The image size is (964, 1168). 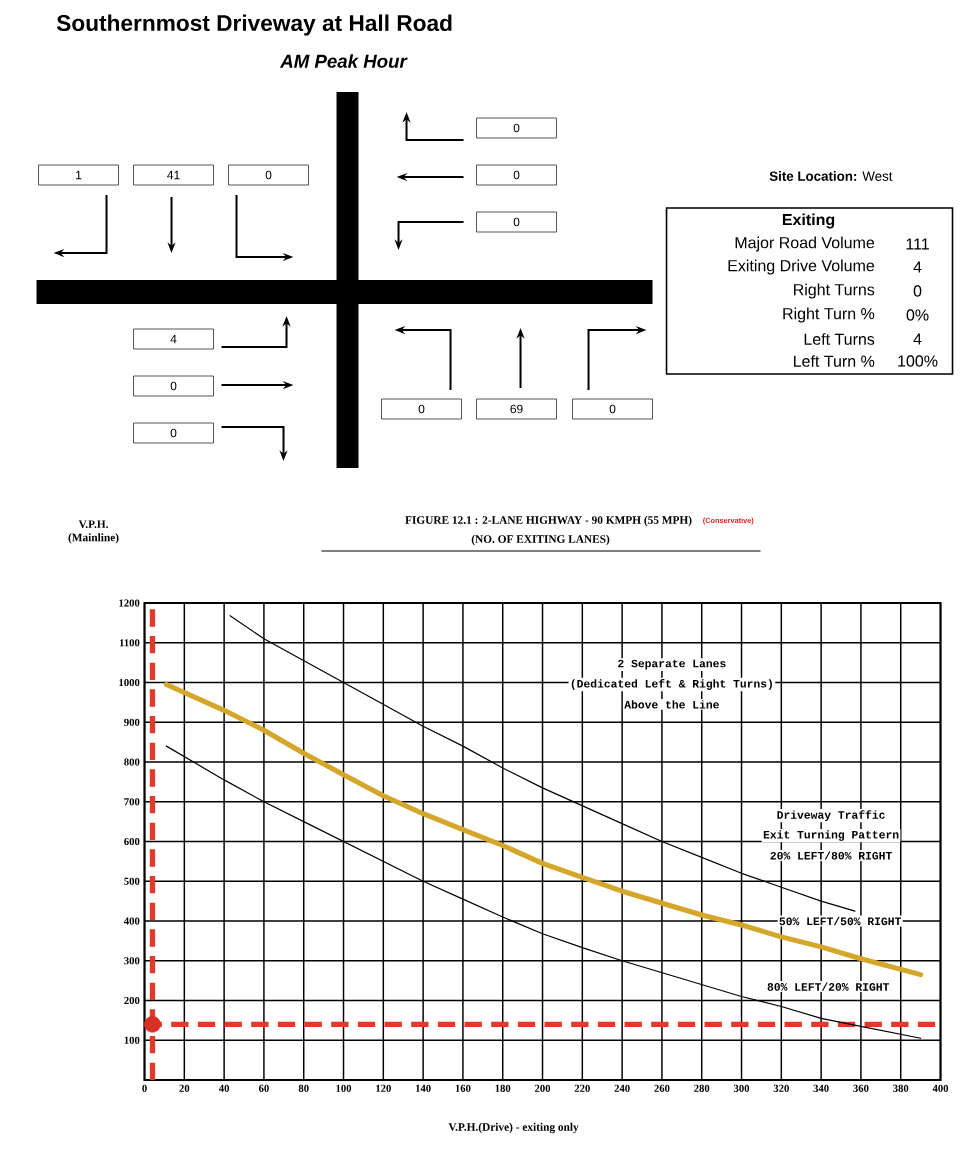 I want to click on text: Site Location: West, so click(x=831, y=176).